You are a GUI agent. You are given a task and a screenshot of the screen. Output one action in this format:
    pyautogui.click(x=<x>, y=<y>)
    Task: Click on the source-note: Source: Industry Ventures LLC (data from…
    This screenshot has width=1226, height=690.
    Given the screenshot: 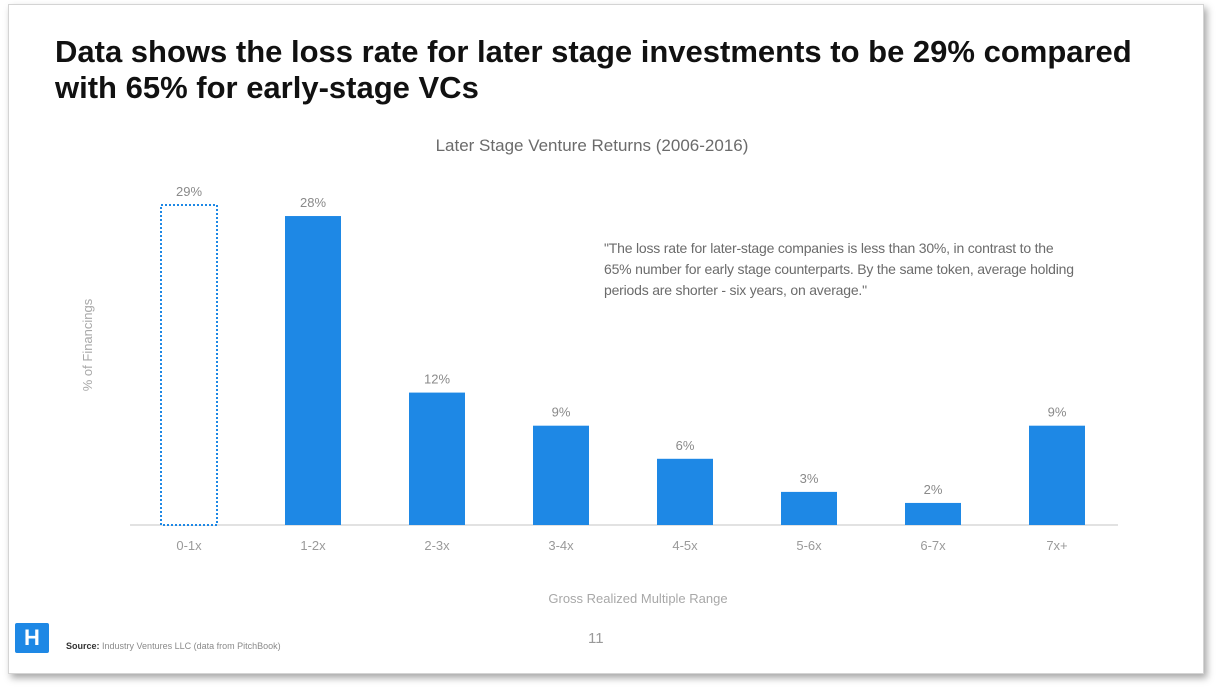 What is the action you would take?
    pyautogui.click(x=173, y=646)
    